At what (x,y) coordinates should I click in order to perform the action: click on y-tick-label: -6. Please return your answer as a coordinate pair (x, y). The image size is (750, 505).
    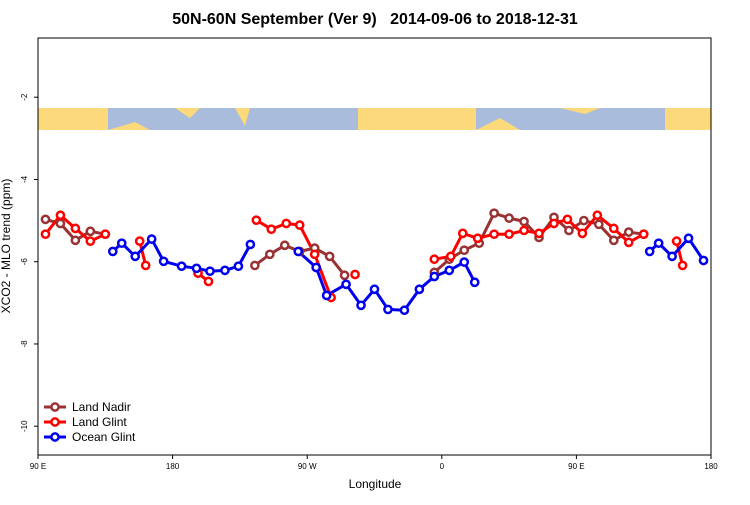
    Looking at the image, I should click on (24, 262).